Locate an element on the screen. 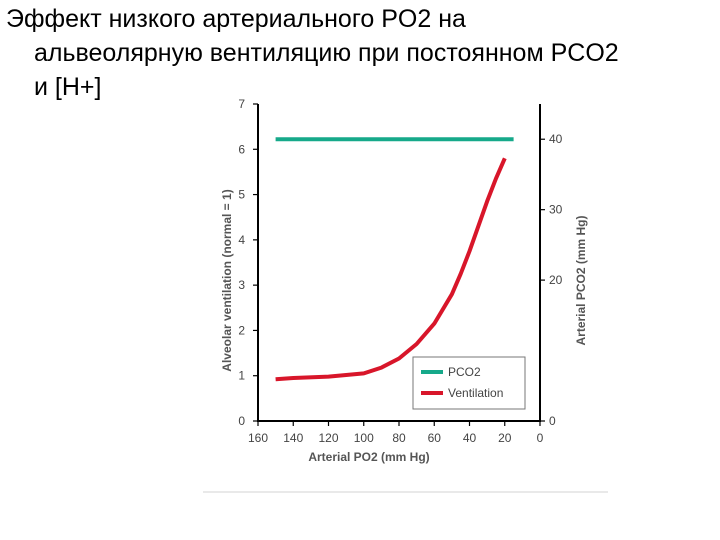 This screenshot has height=540, width=720. left-y-axis-title-text: Alveolar ventilation (normal = 1) is located at coordinates (227, 280).